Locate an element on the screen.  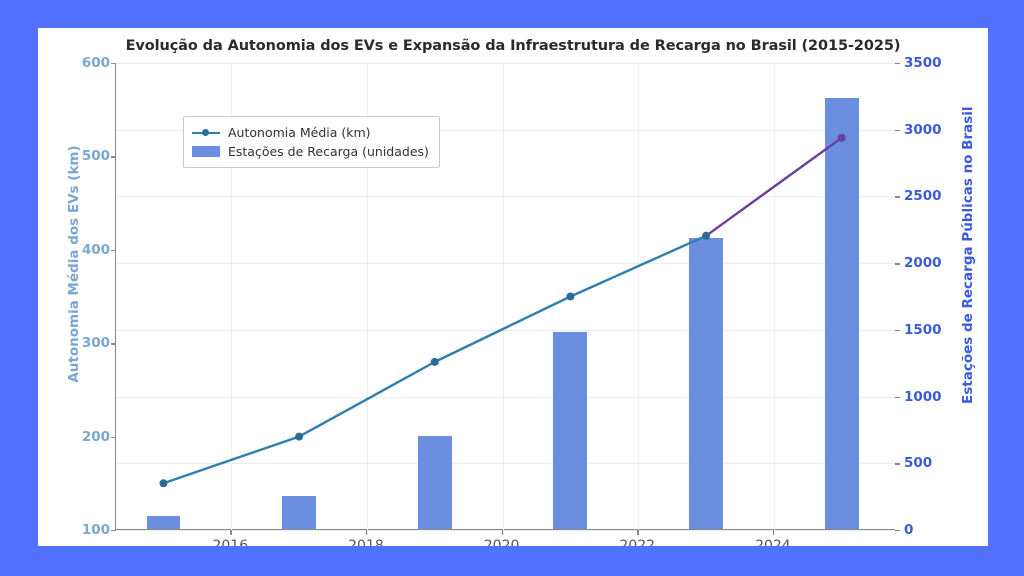
left-axis-title: Autonomia Média dos EVs (km) is located at coordinates (74, 264).